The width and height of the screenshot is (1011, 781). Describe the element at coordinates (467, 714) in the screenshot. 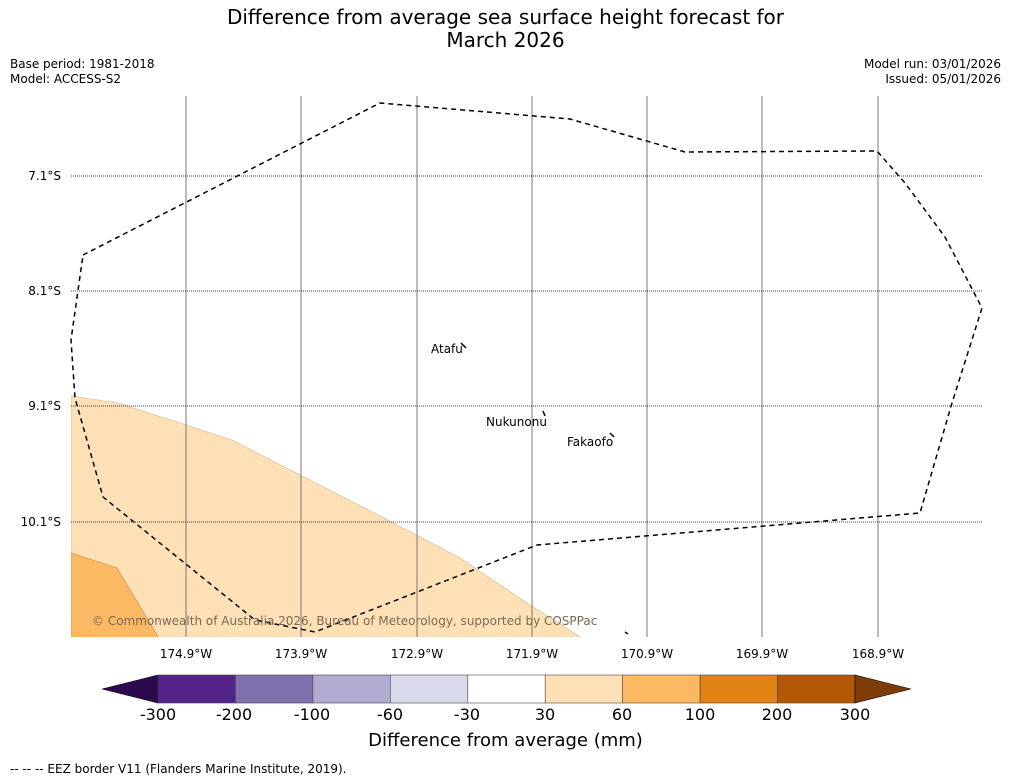

I see `colorbar-tick: -30` at that location.